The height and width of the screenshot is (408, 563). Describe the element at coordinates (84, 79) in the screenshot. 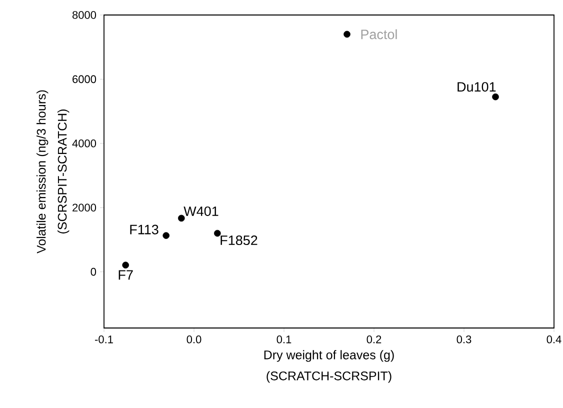

I see `y-tick-label: 6000` at that location.